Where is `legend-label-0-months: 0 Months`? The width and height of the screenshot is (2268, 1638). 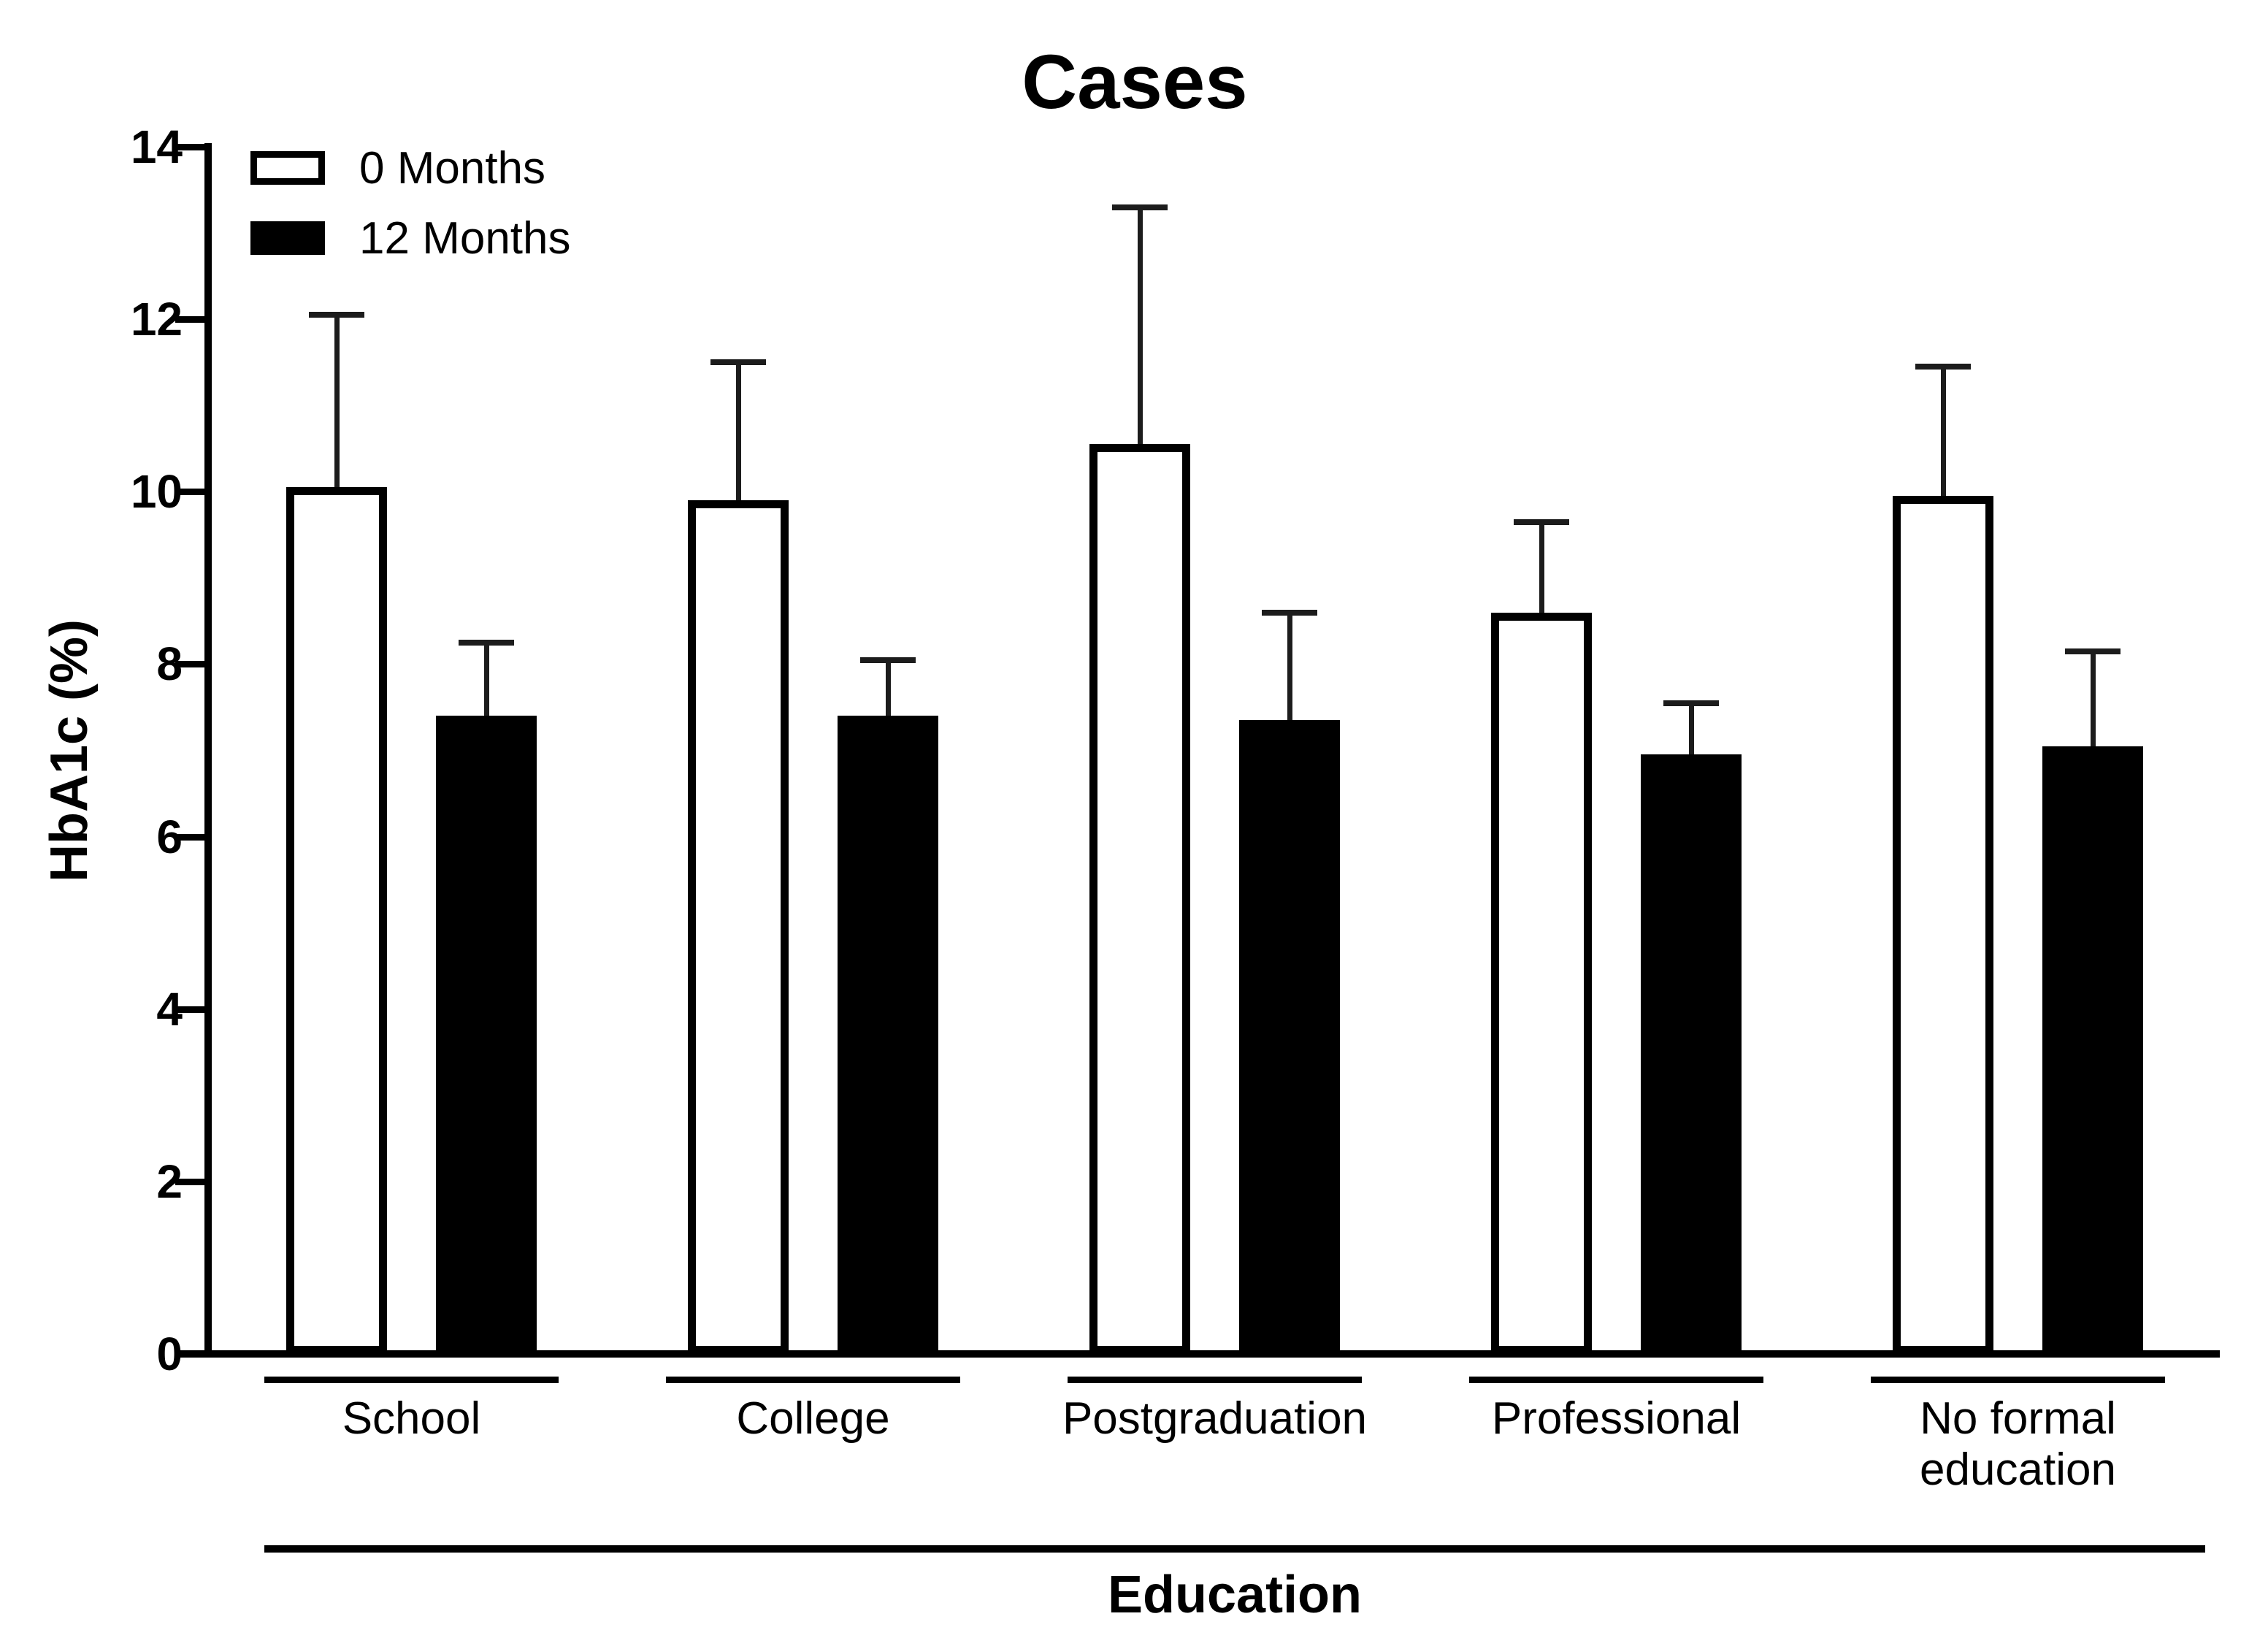 legend-label-0-months: 0 Months is located at coordinates (452, 168).